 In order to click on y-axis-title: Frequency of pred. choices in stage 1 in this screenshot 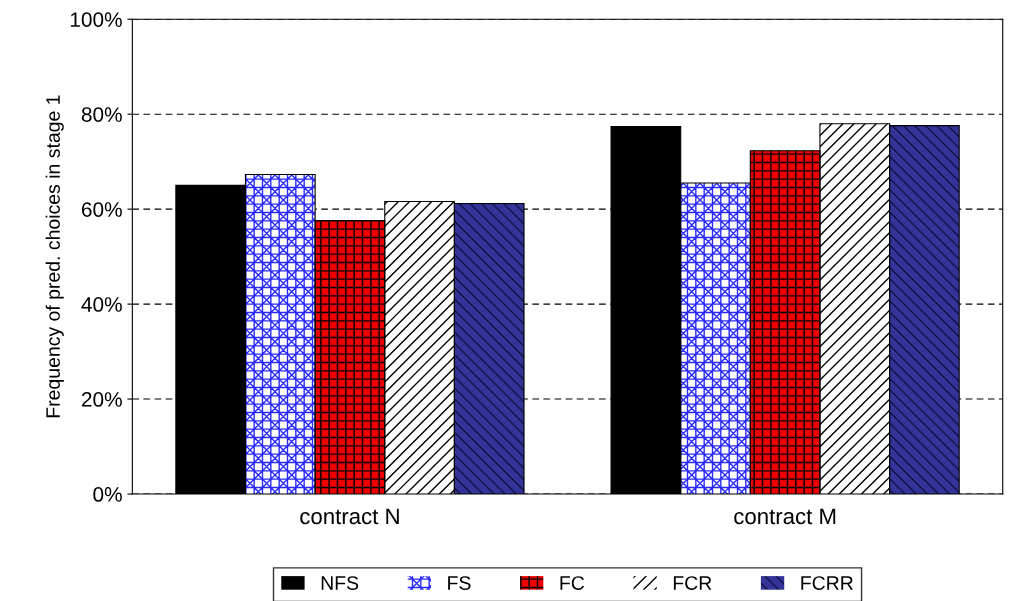, I will do `click(54, 256)`.